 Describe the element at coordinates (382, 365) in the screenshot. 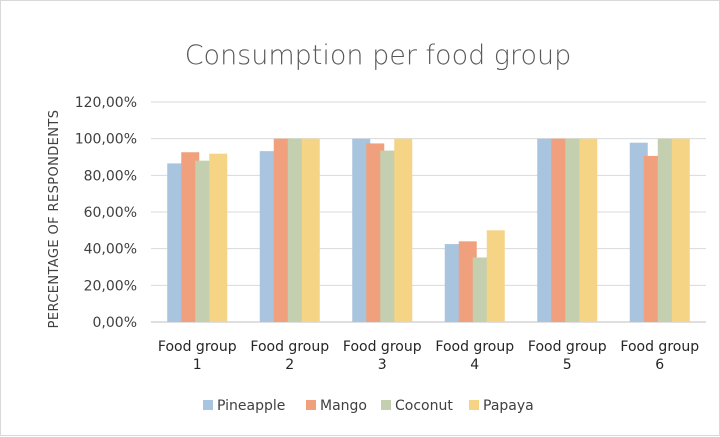

I see `x-tick-label-line: 3` at that location.